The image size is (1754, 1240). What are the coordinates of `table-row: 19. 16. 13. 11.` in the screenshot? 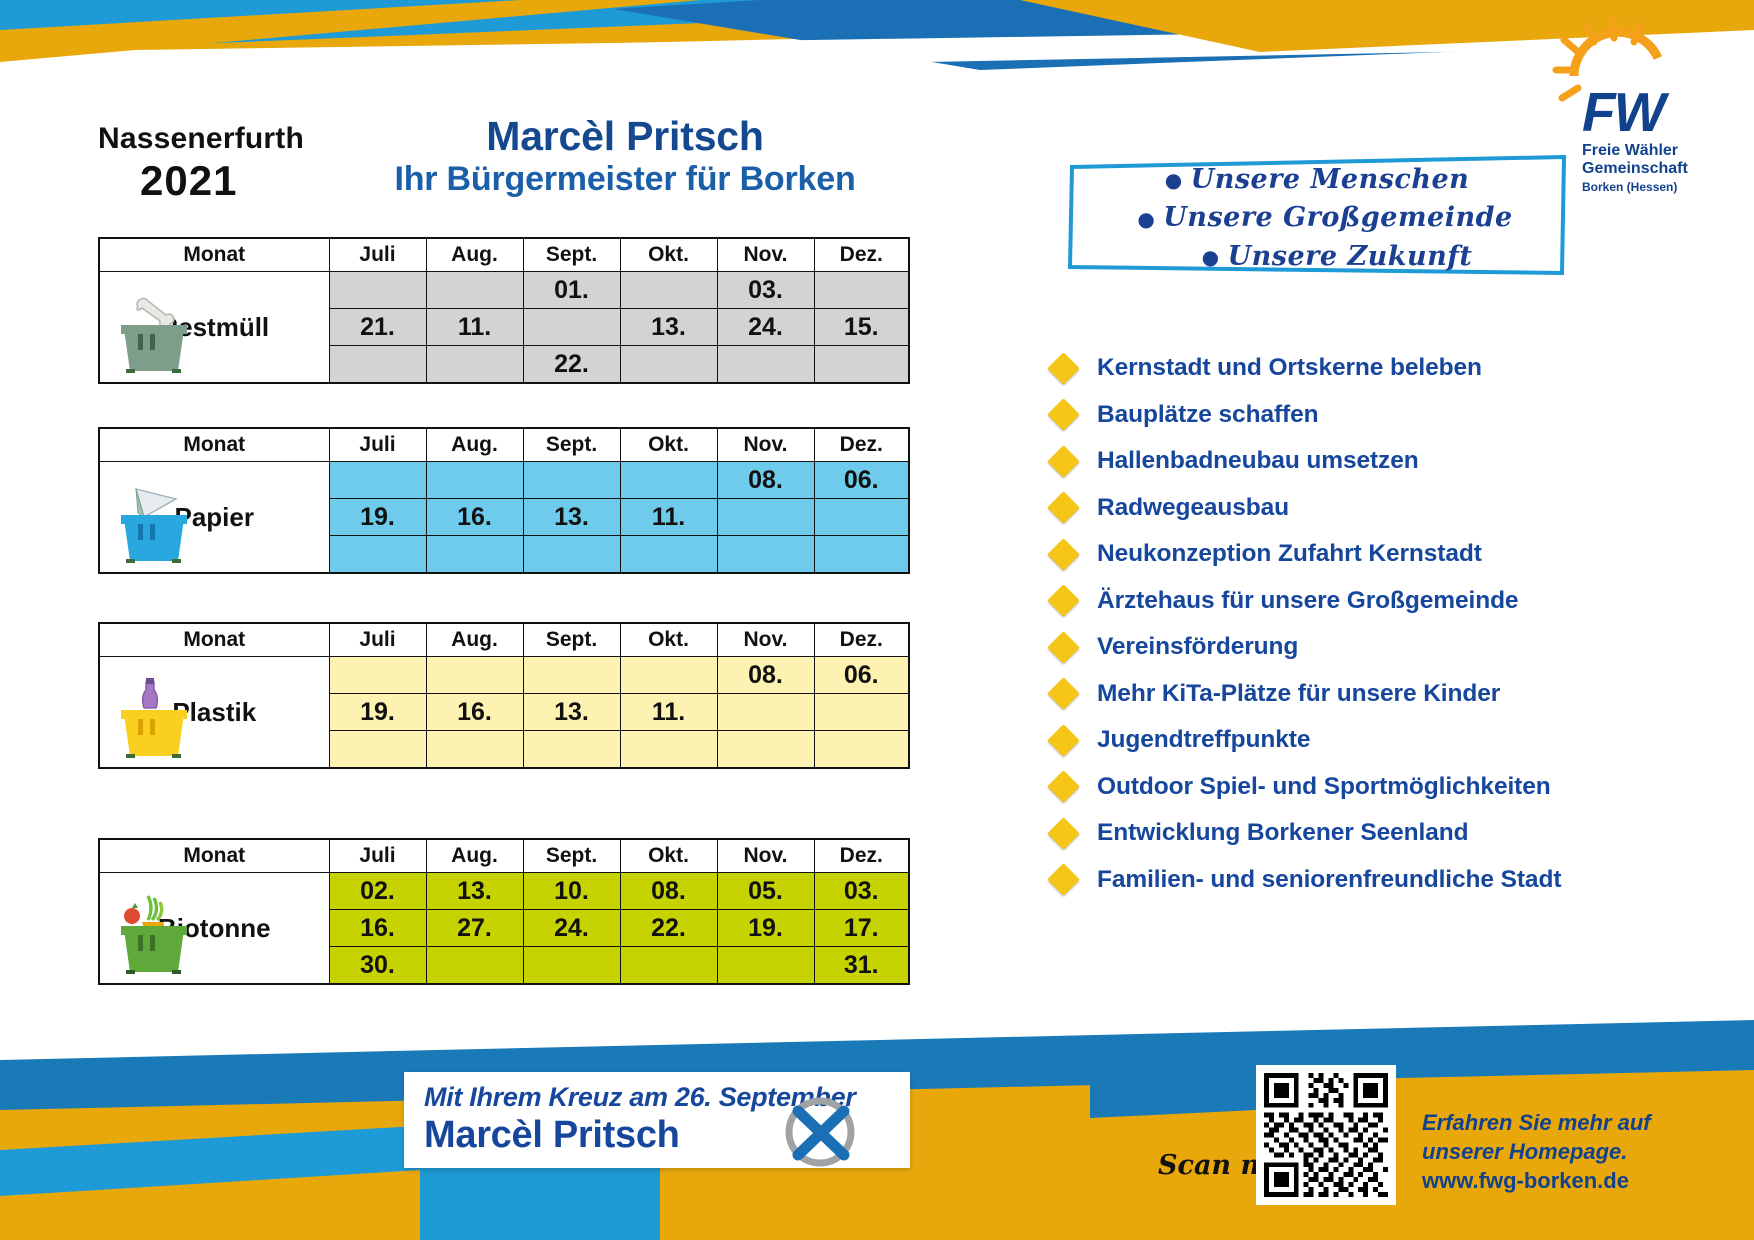 It's located at (504, 517).